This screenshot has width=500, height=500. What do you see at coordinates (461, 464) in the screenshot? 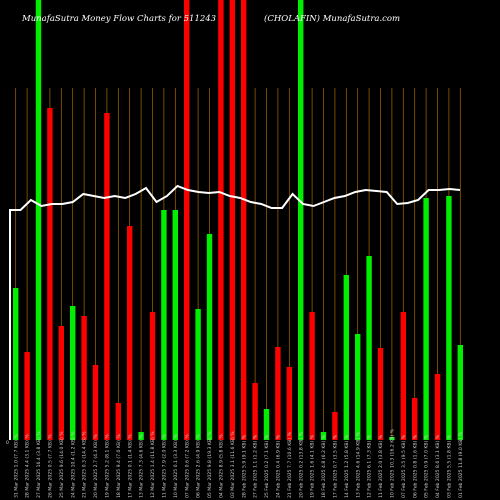
I see `tick-label: 01 Feb 2025 11.8 (9.0 KB) %` at bounding box center [461, 464].